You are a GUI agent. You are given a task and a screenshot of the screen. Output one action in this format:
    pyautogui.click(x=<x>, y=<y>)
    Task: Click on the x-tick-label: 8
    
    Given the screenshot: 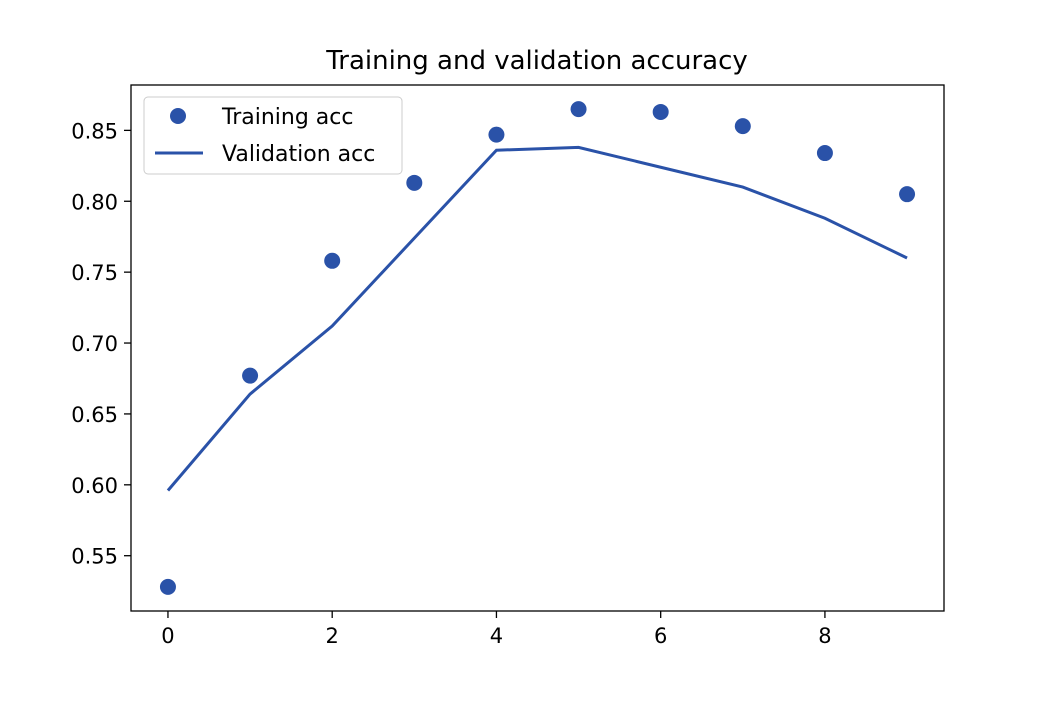 What is the action you would take?
    pyautogui.click(x=824, y=636)
    